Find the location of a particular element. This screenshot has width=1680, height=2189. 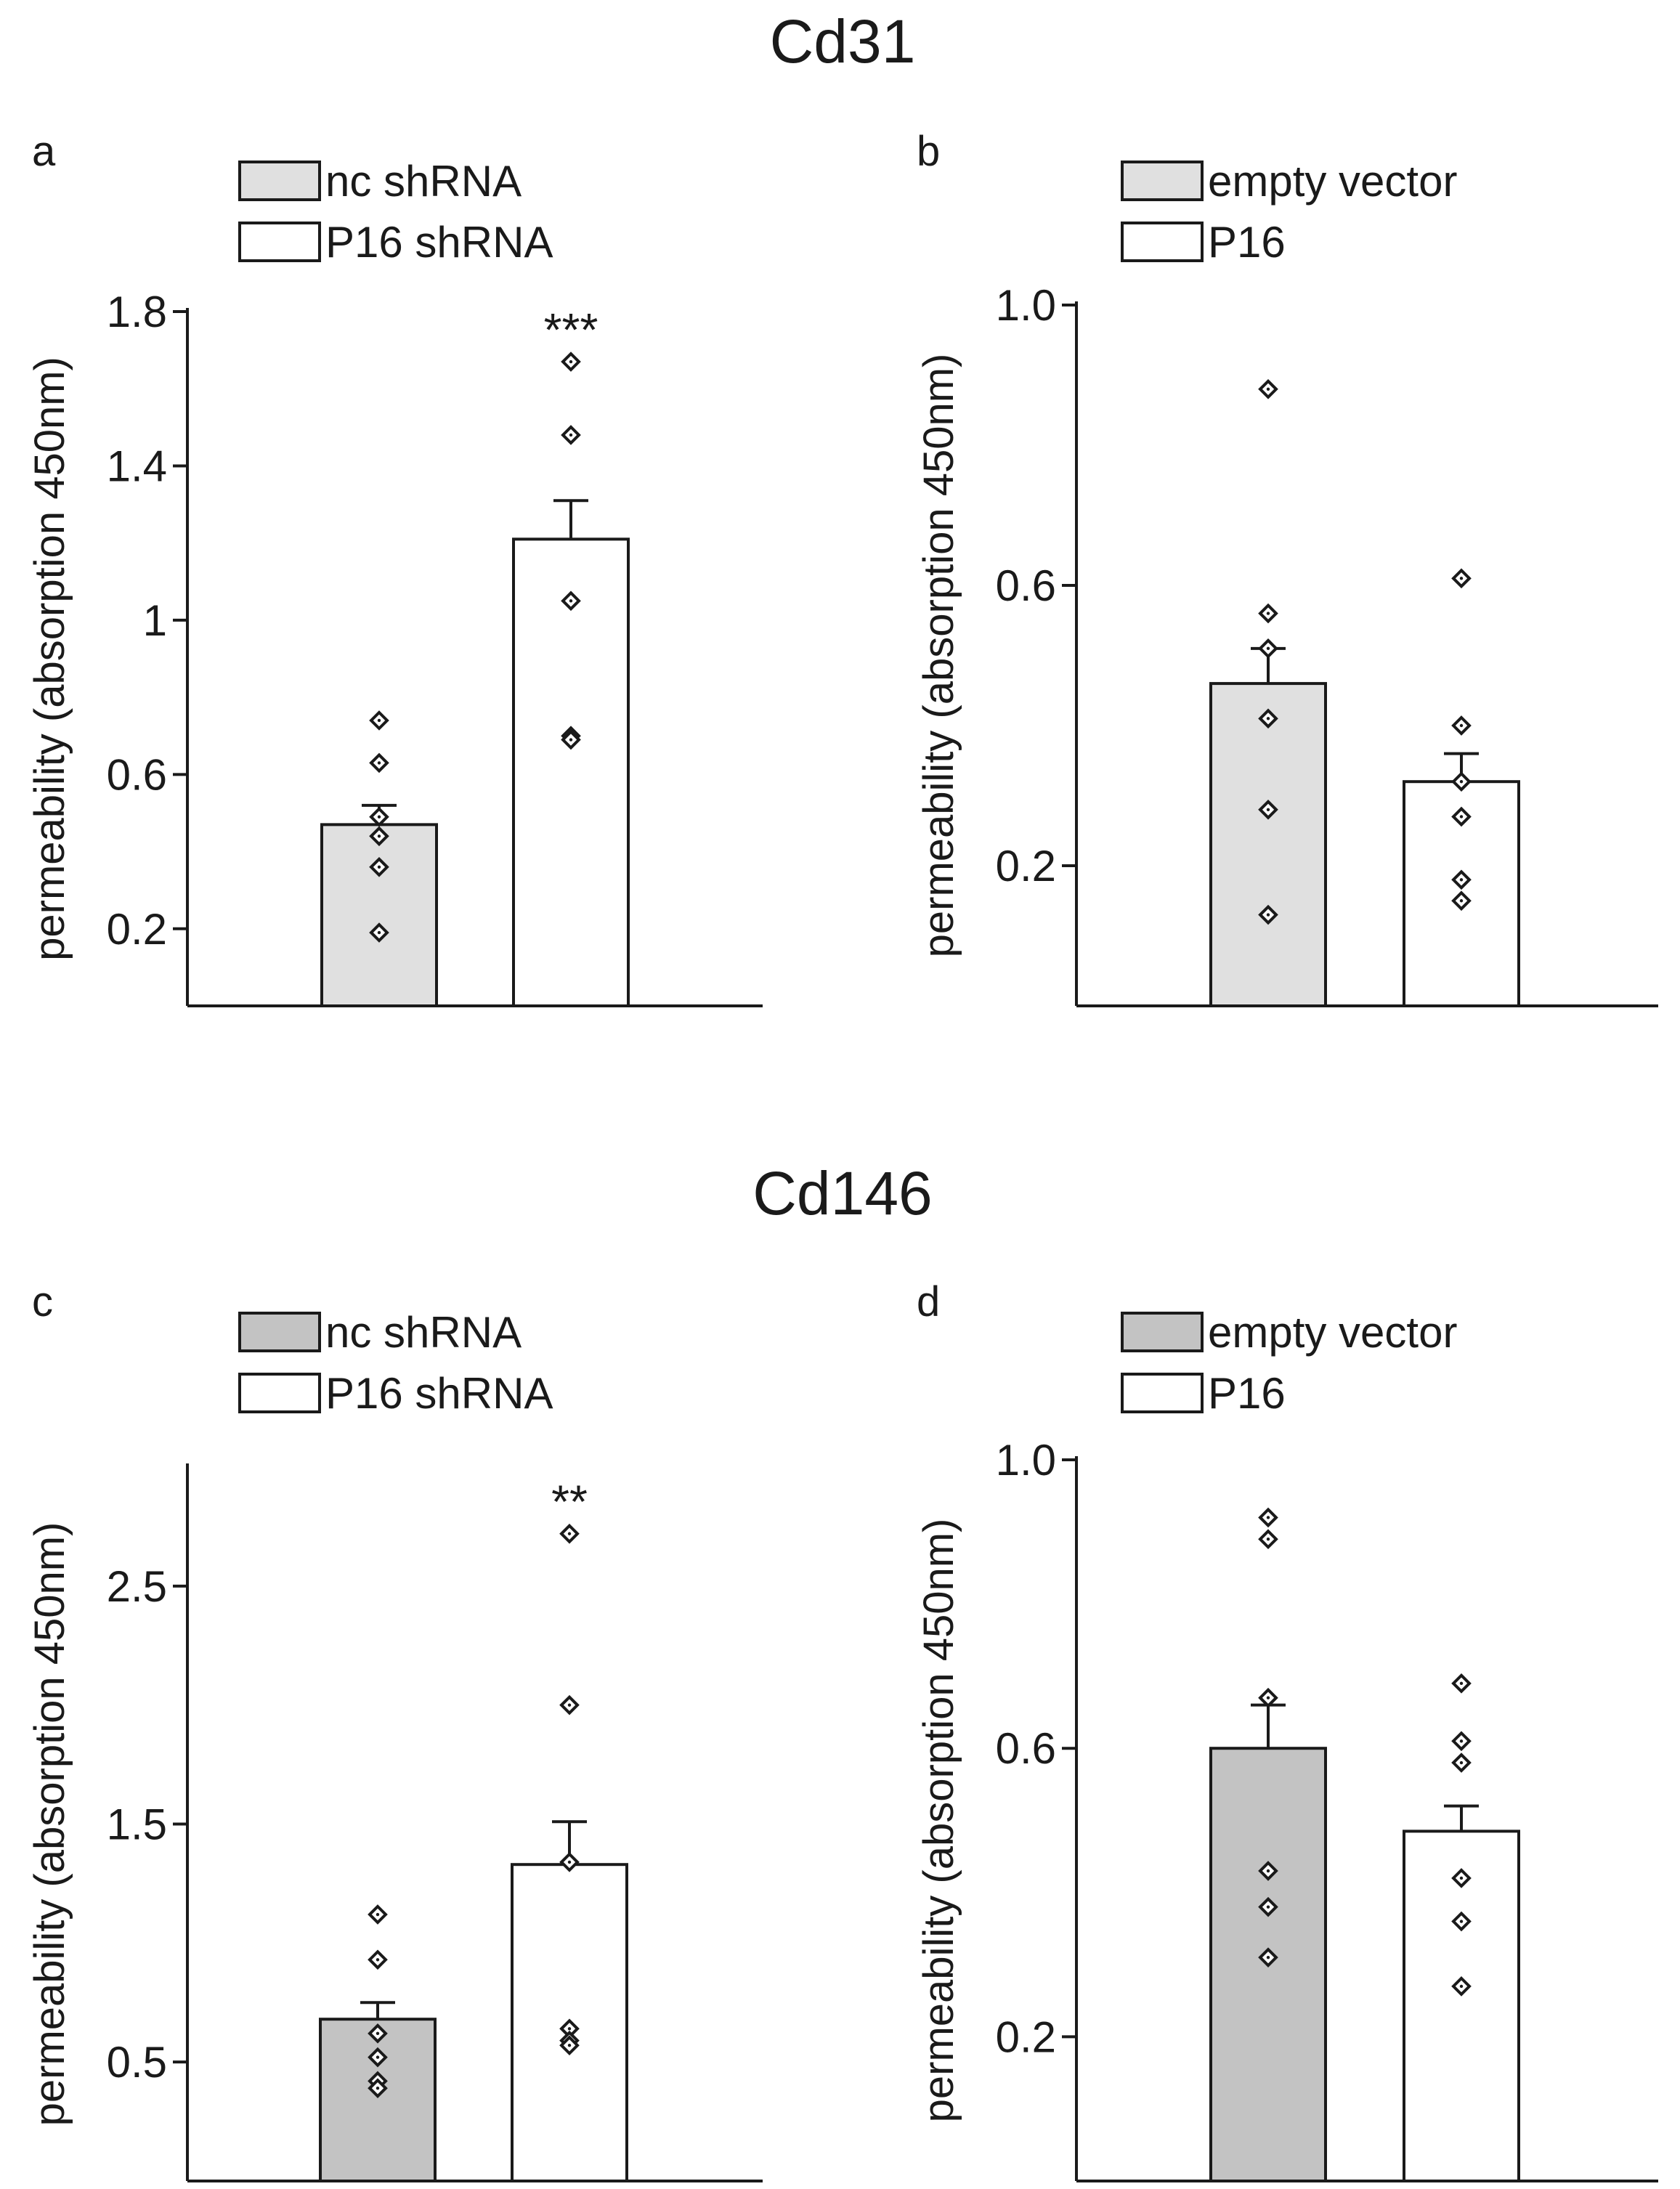

y-tick-label: 2.5 is located at coordinates (137, 1586).